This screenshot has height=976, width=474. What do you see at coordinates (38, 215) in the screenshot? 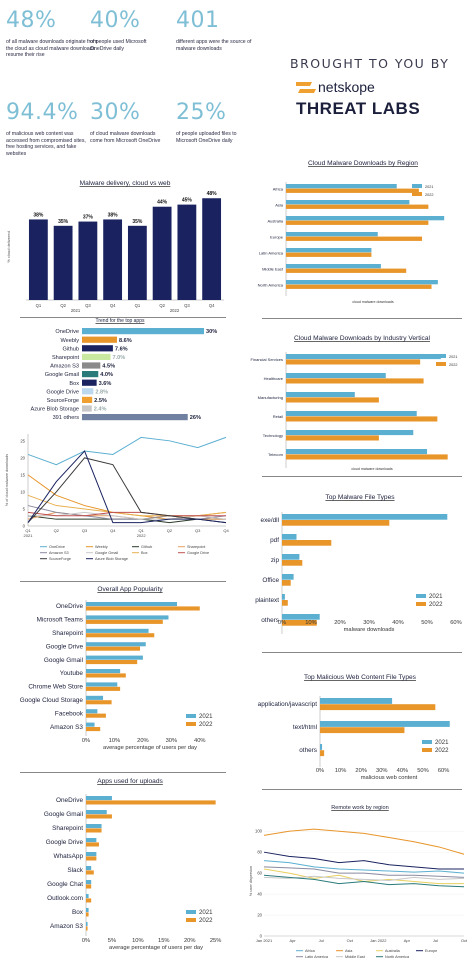
I see `bar-value-label: 38%` at bounding box center [38, 215].